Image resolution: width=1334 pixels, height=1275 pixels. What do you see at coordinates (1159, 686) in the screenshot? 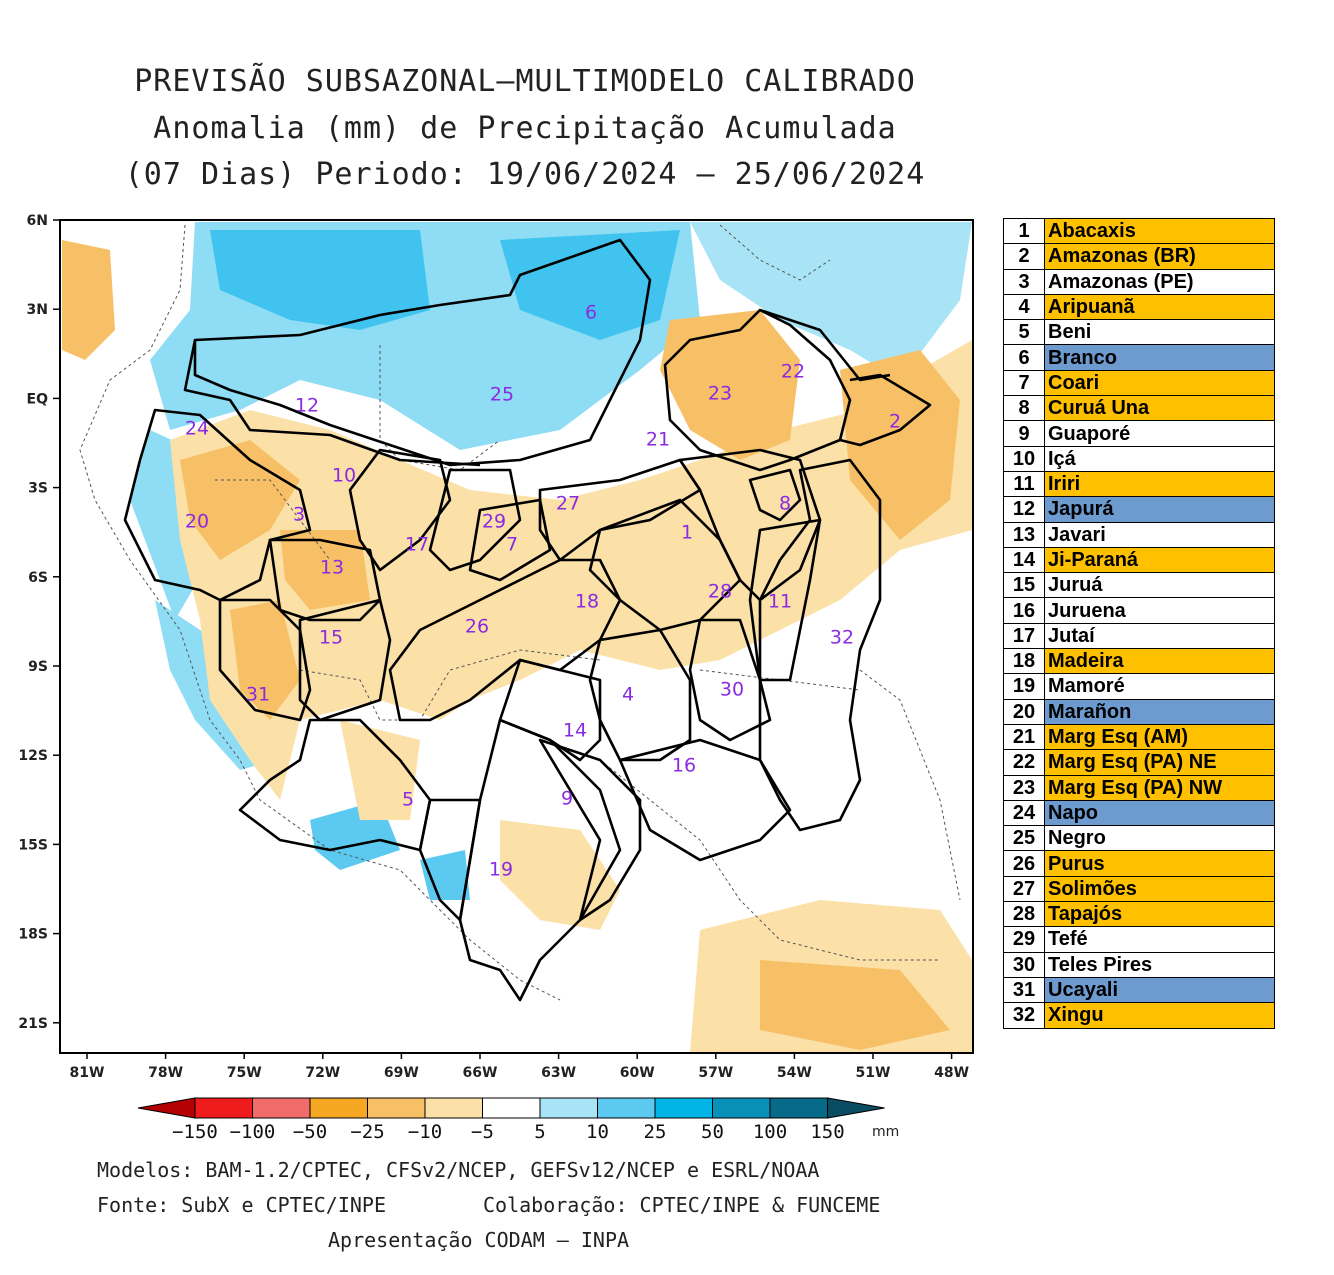
I see `legend-basin-name: Mamoré` at bounding box center [1159, 686].